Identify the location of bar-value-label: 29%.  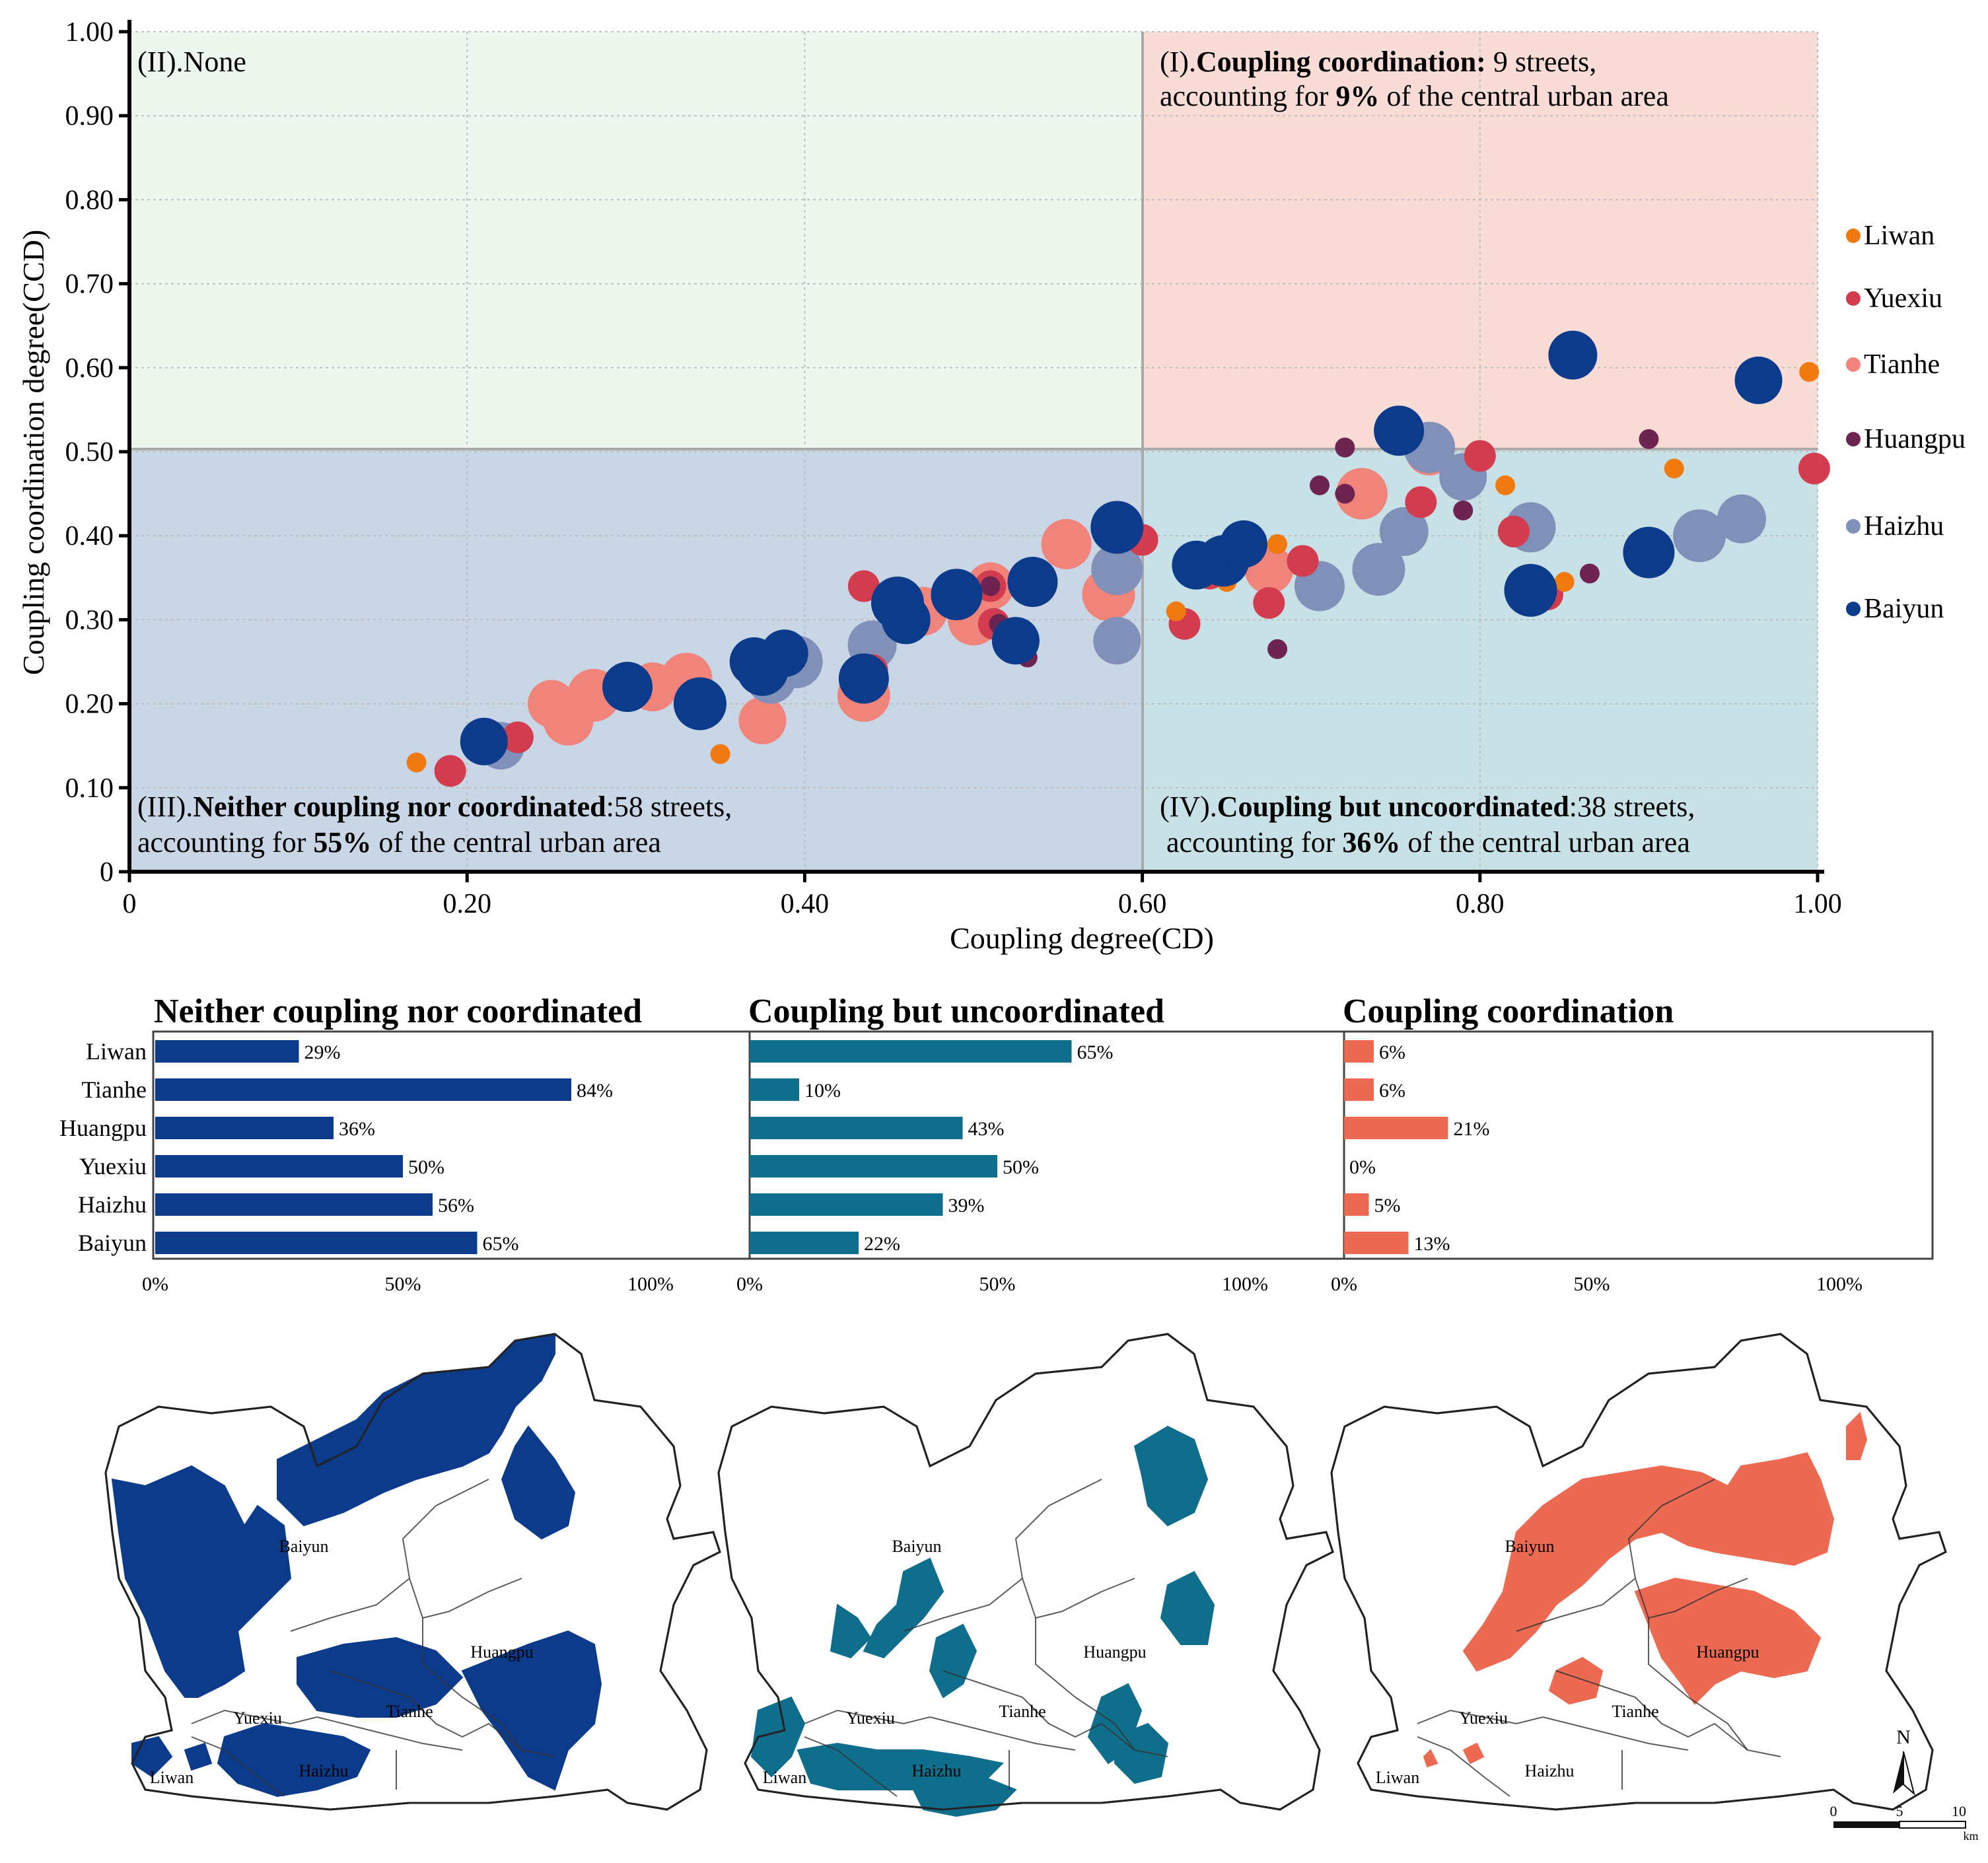
(322, 1052).